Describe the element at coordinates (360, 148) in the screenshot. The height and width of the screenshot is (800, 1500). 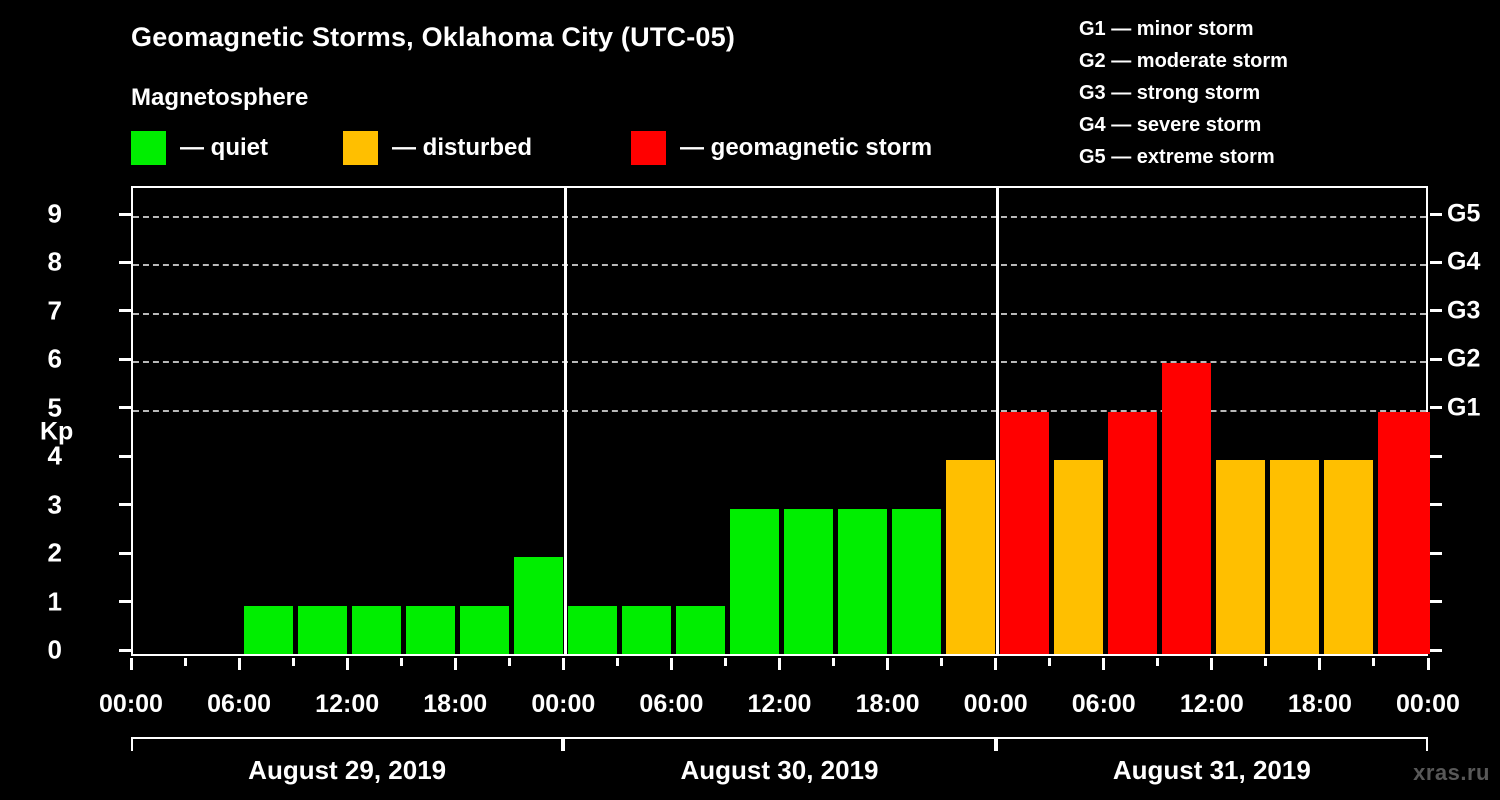
I see `legend-swatch-disturbed-icon` at that location.